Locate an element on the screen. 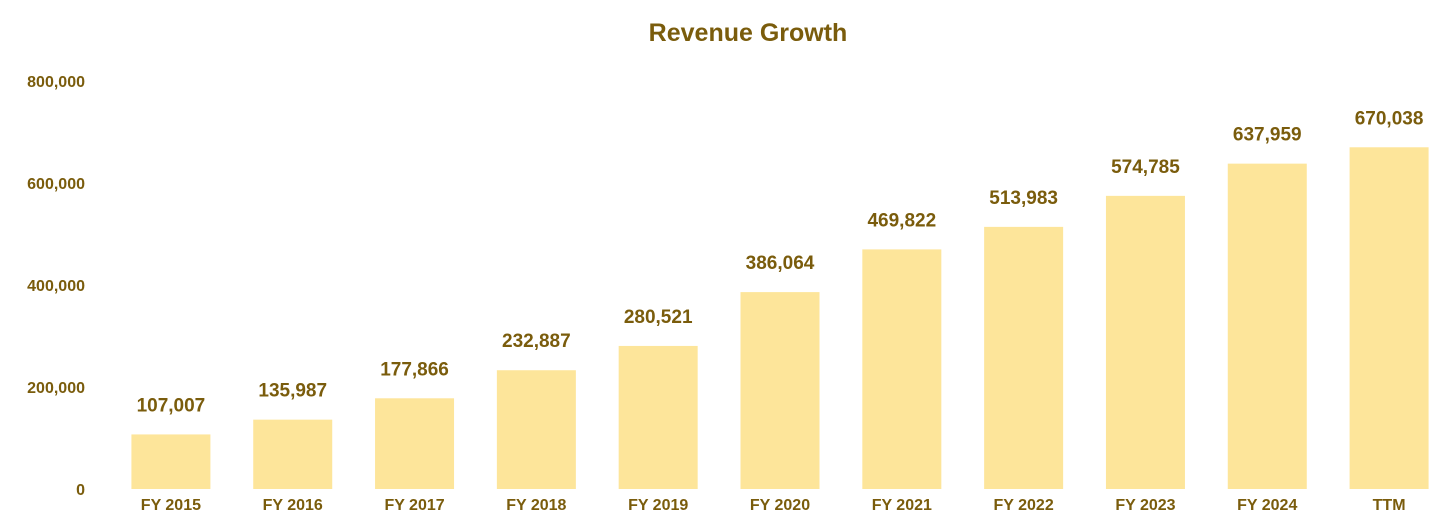  chart-title: Revenue Growth is located at coordinates (748, 33).